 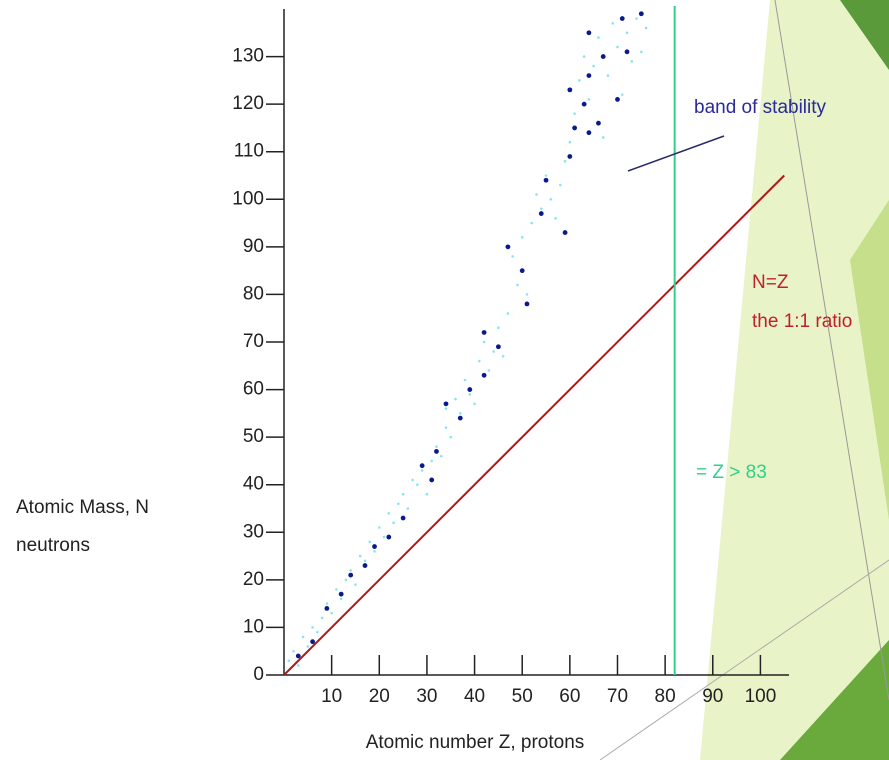 I want to click on x-tick-label: 40, so click(x=474, y=696).